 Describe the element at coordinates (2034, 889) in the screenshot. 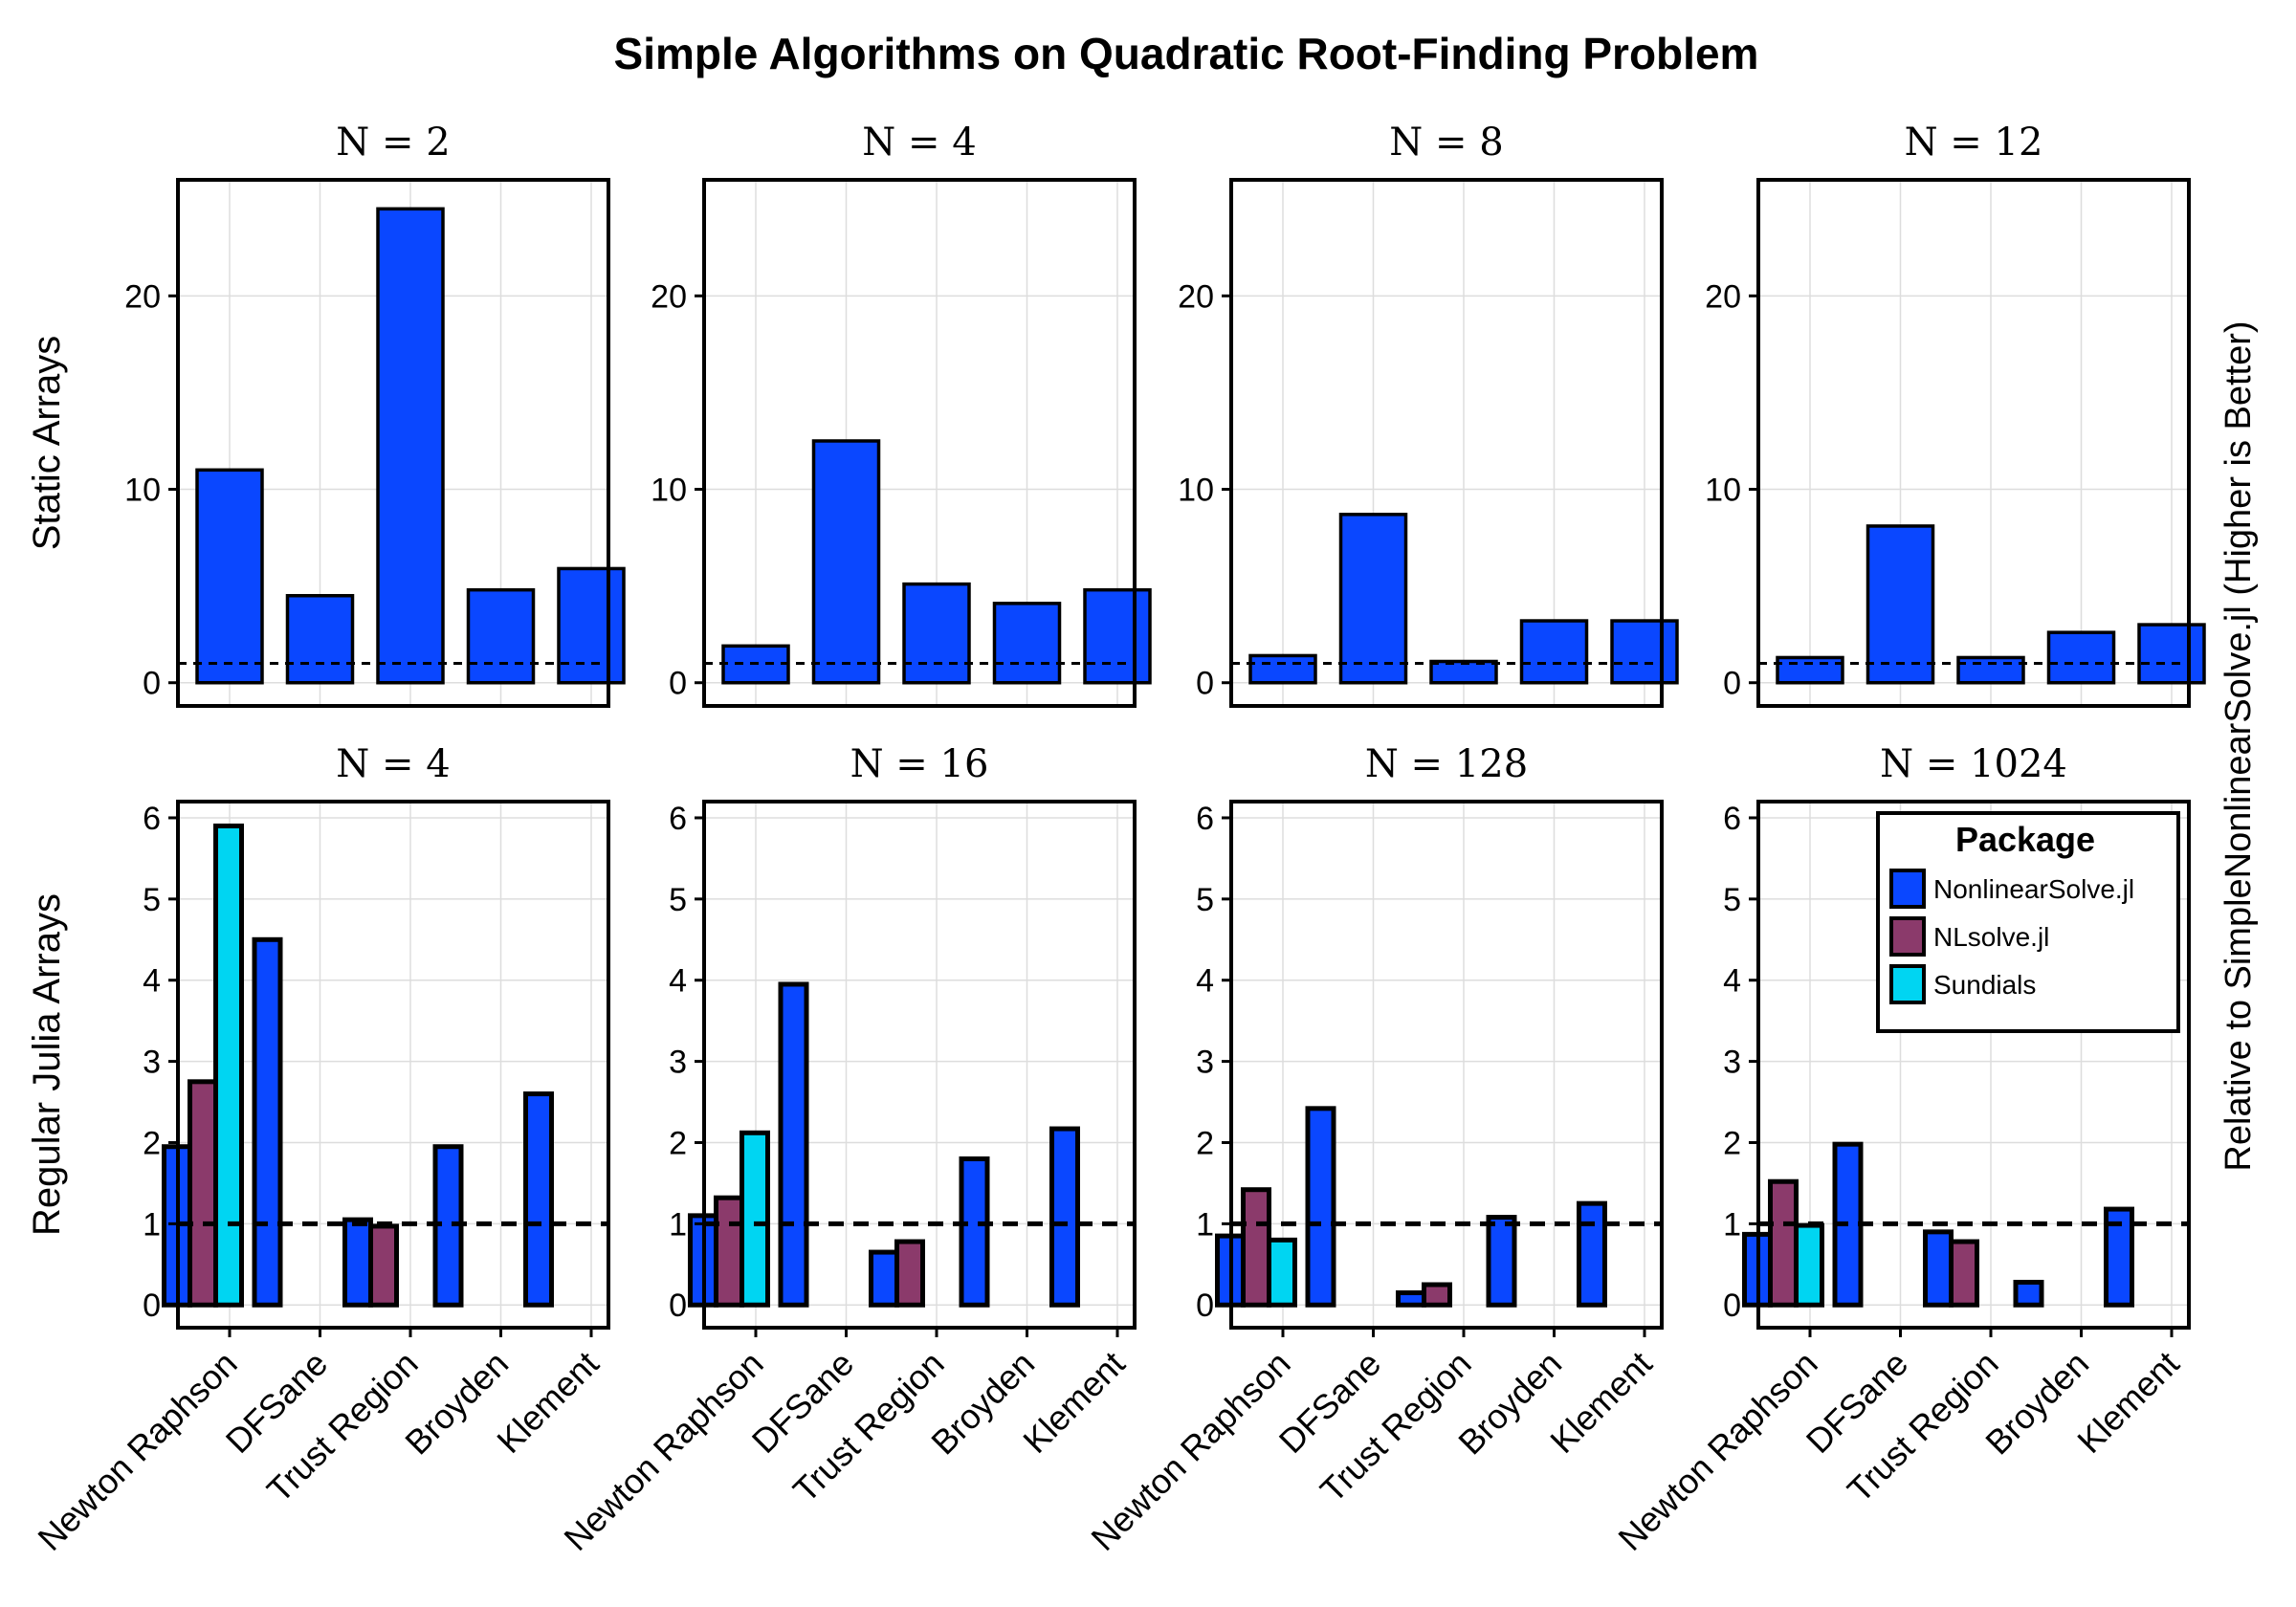

I see `legend-label: NonlinearSolve.jl` at that location.